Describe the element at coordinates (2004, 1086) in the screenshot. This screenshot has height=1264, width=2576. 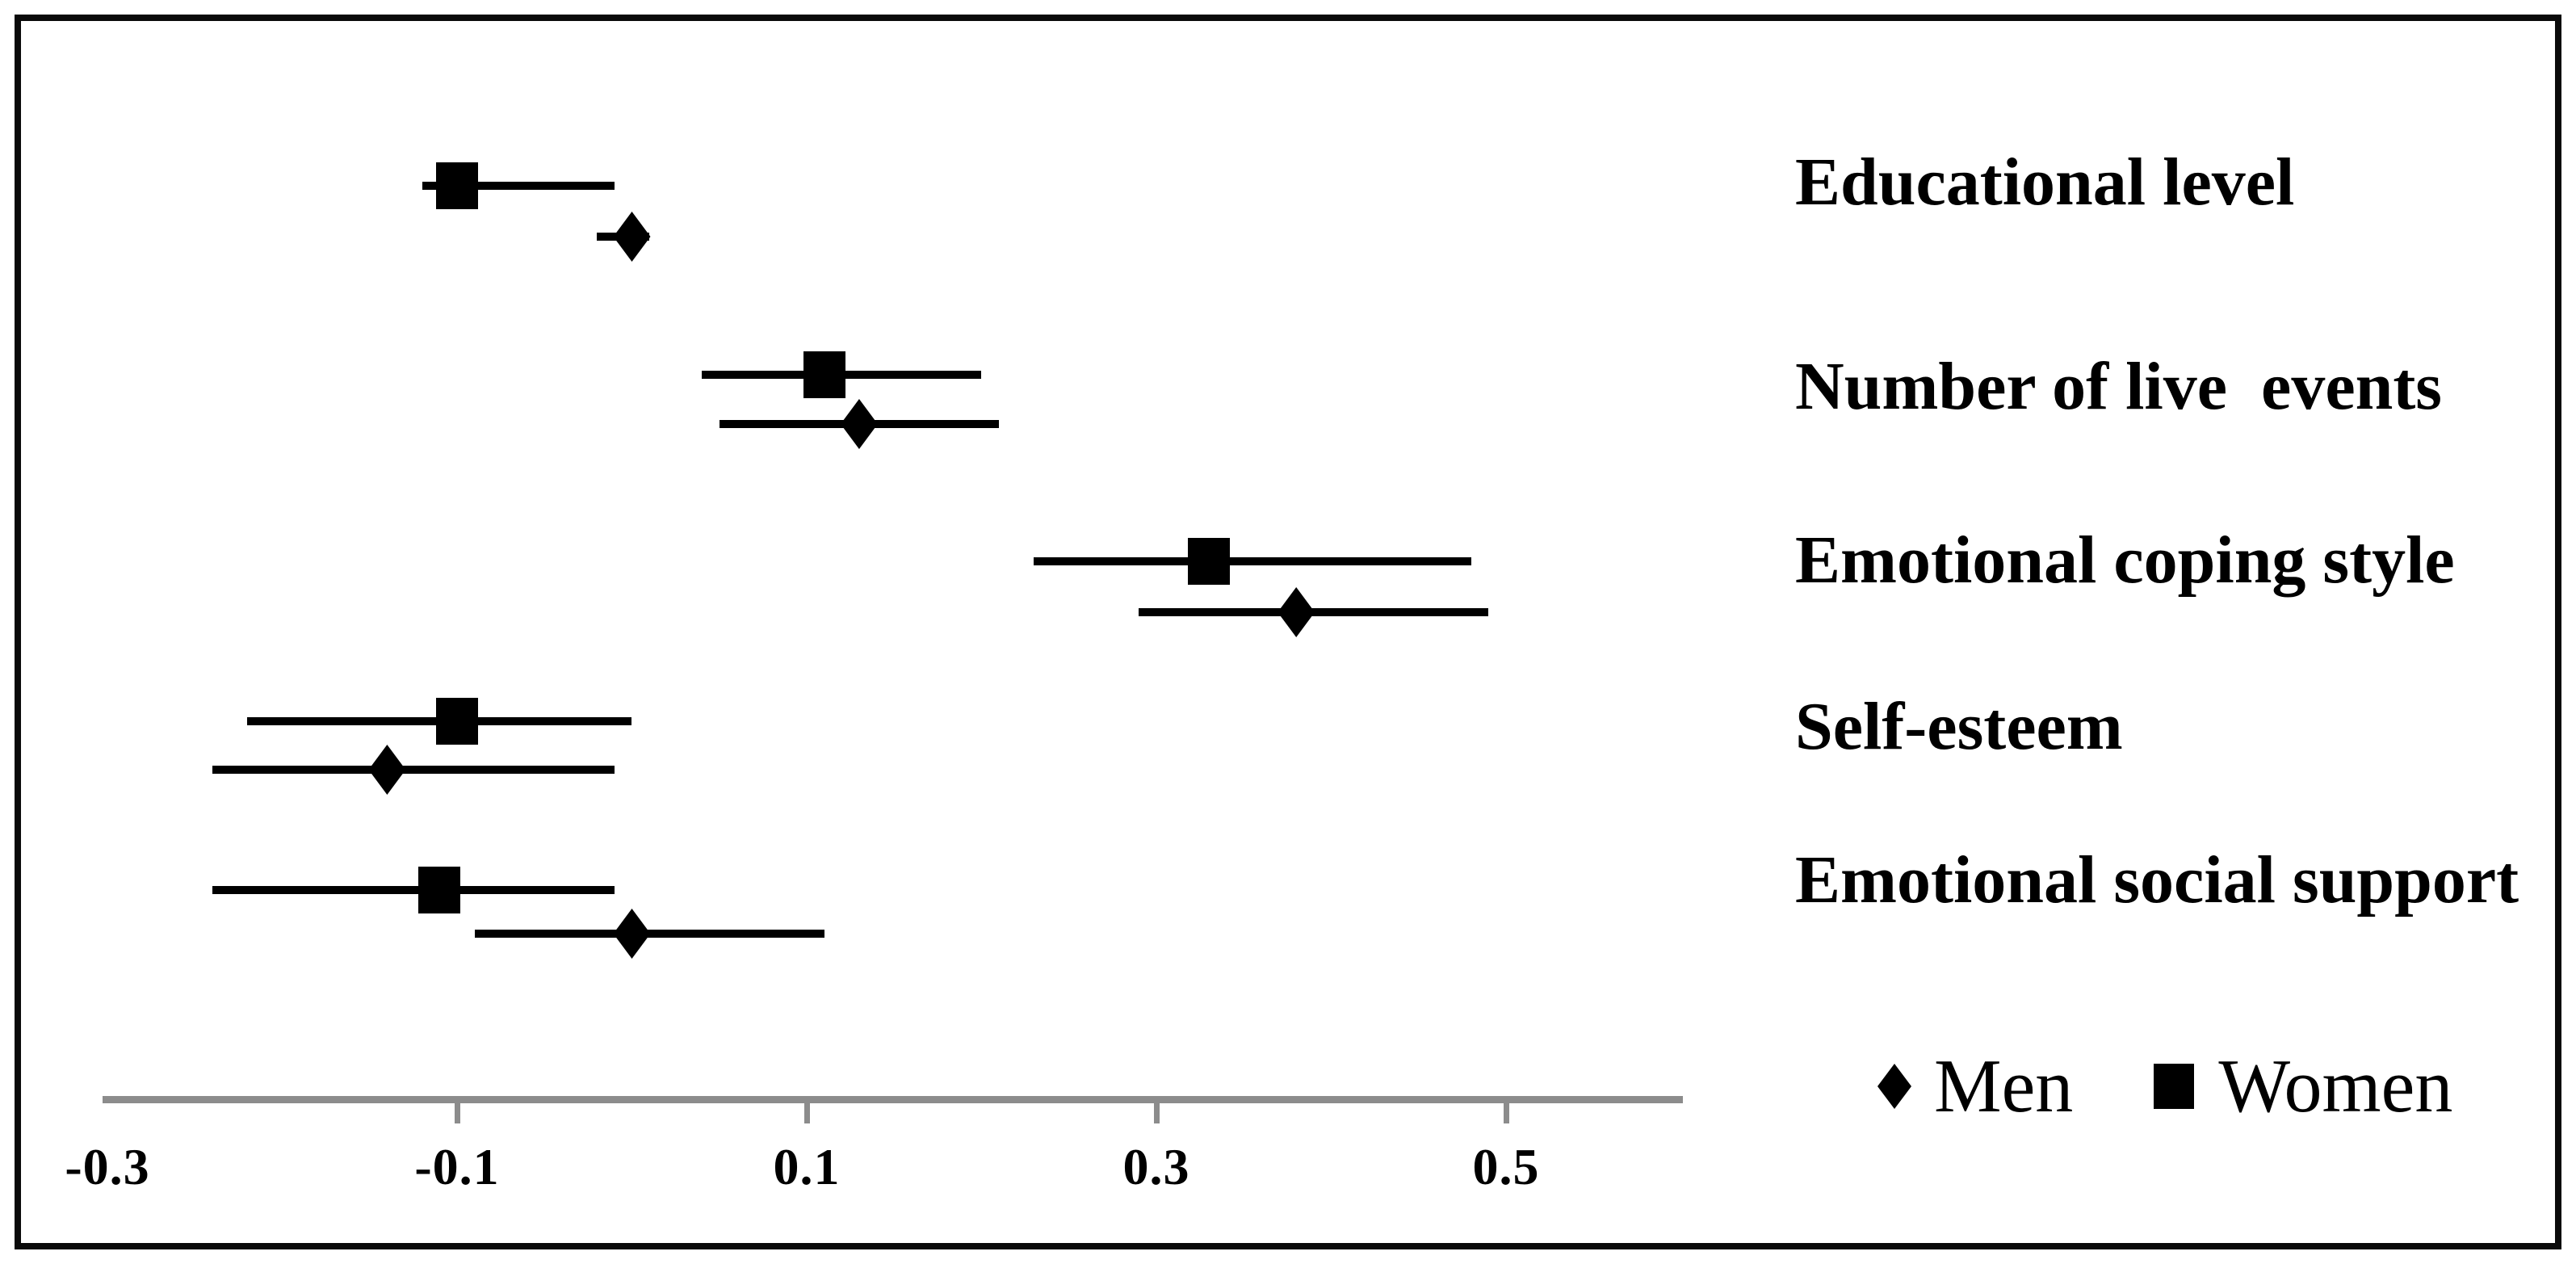
I see `legend-label-men: Men` at that location.